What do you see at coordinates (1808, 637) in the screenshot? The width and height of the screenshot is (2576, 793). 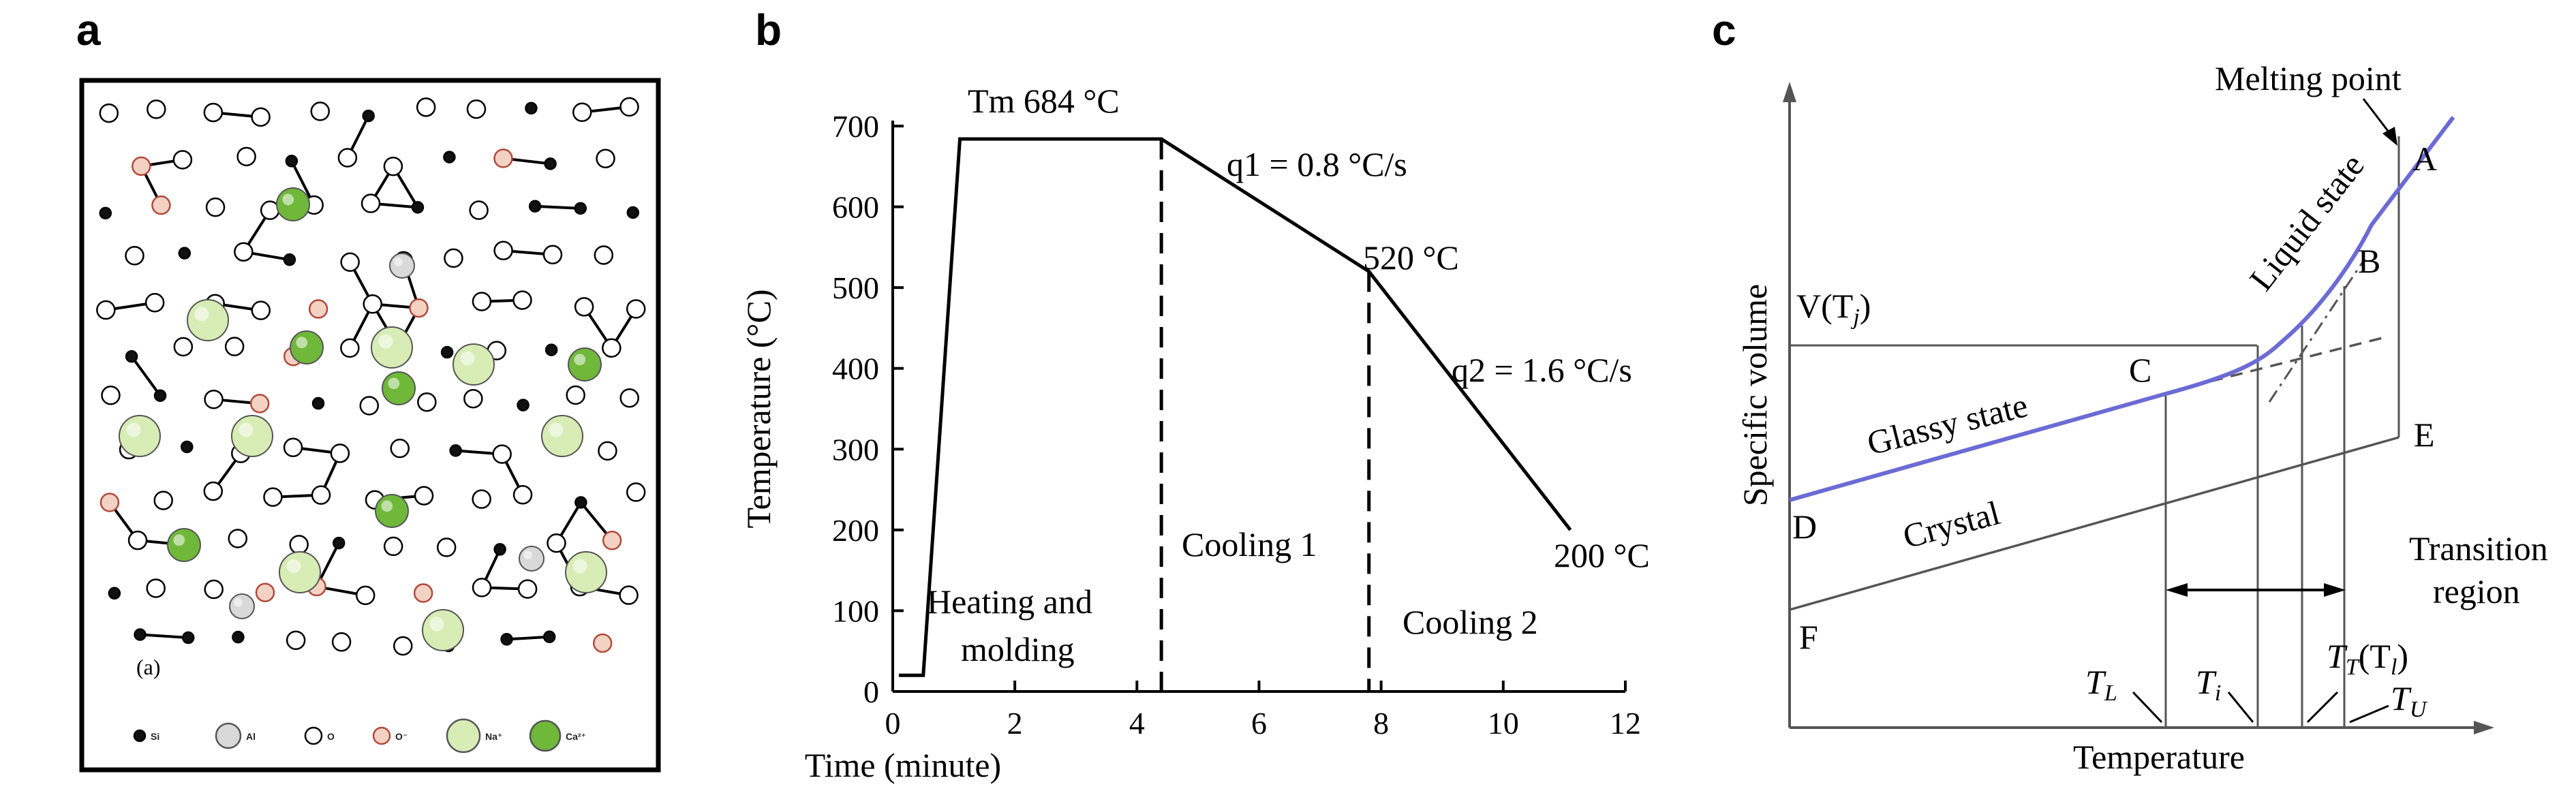 I see `point-f-label: F` at bounding box center [1808, 637].